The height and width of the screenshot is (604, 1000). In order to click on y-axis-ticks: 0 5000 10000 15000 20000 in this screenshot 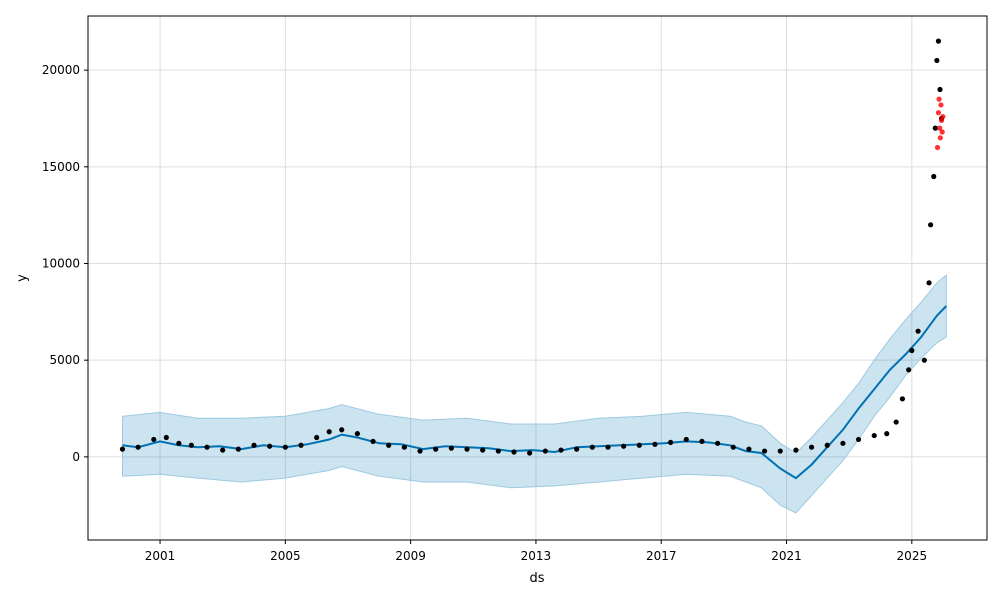, I will do `click(65, 263)`.